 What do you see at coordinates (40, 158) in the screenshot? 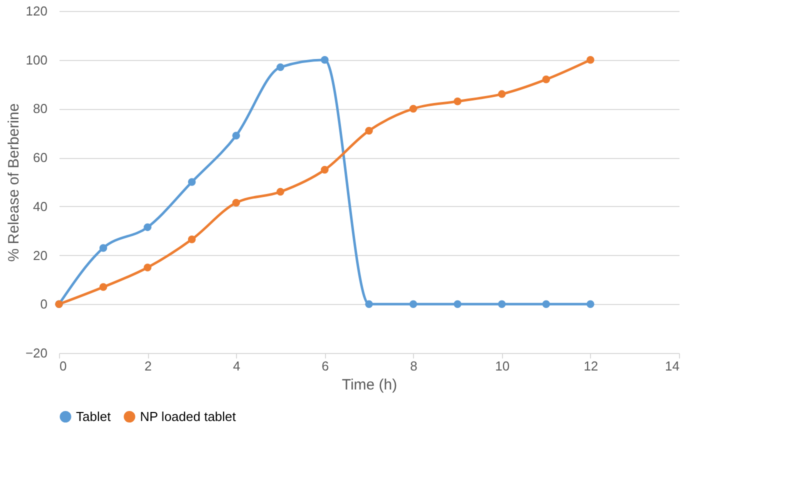
I see `y-tick-label: 60` at bounding box center [40, 158].